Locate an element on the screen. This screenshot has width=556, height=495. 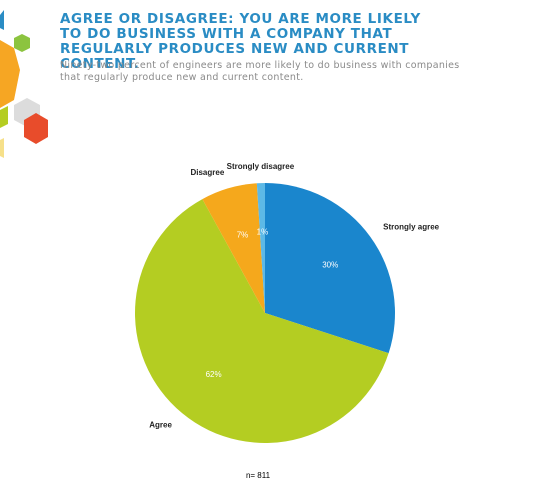
category-label: Agree is located at coordinates (160, 425).